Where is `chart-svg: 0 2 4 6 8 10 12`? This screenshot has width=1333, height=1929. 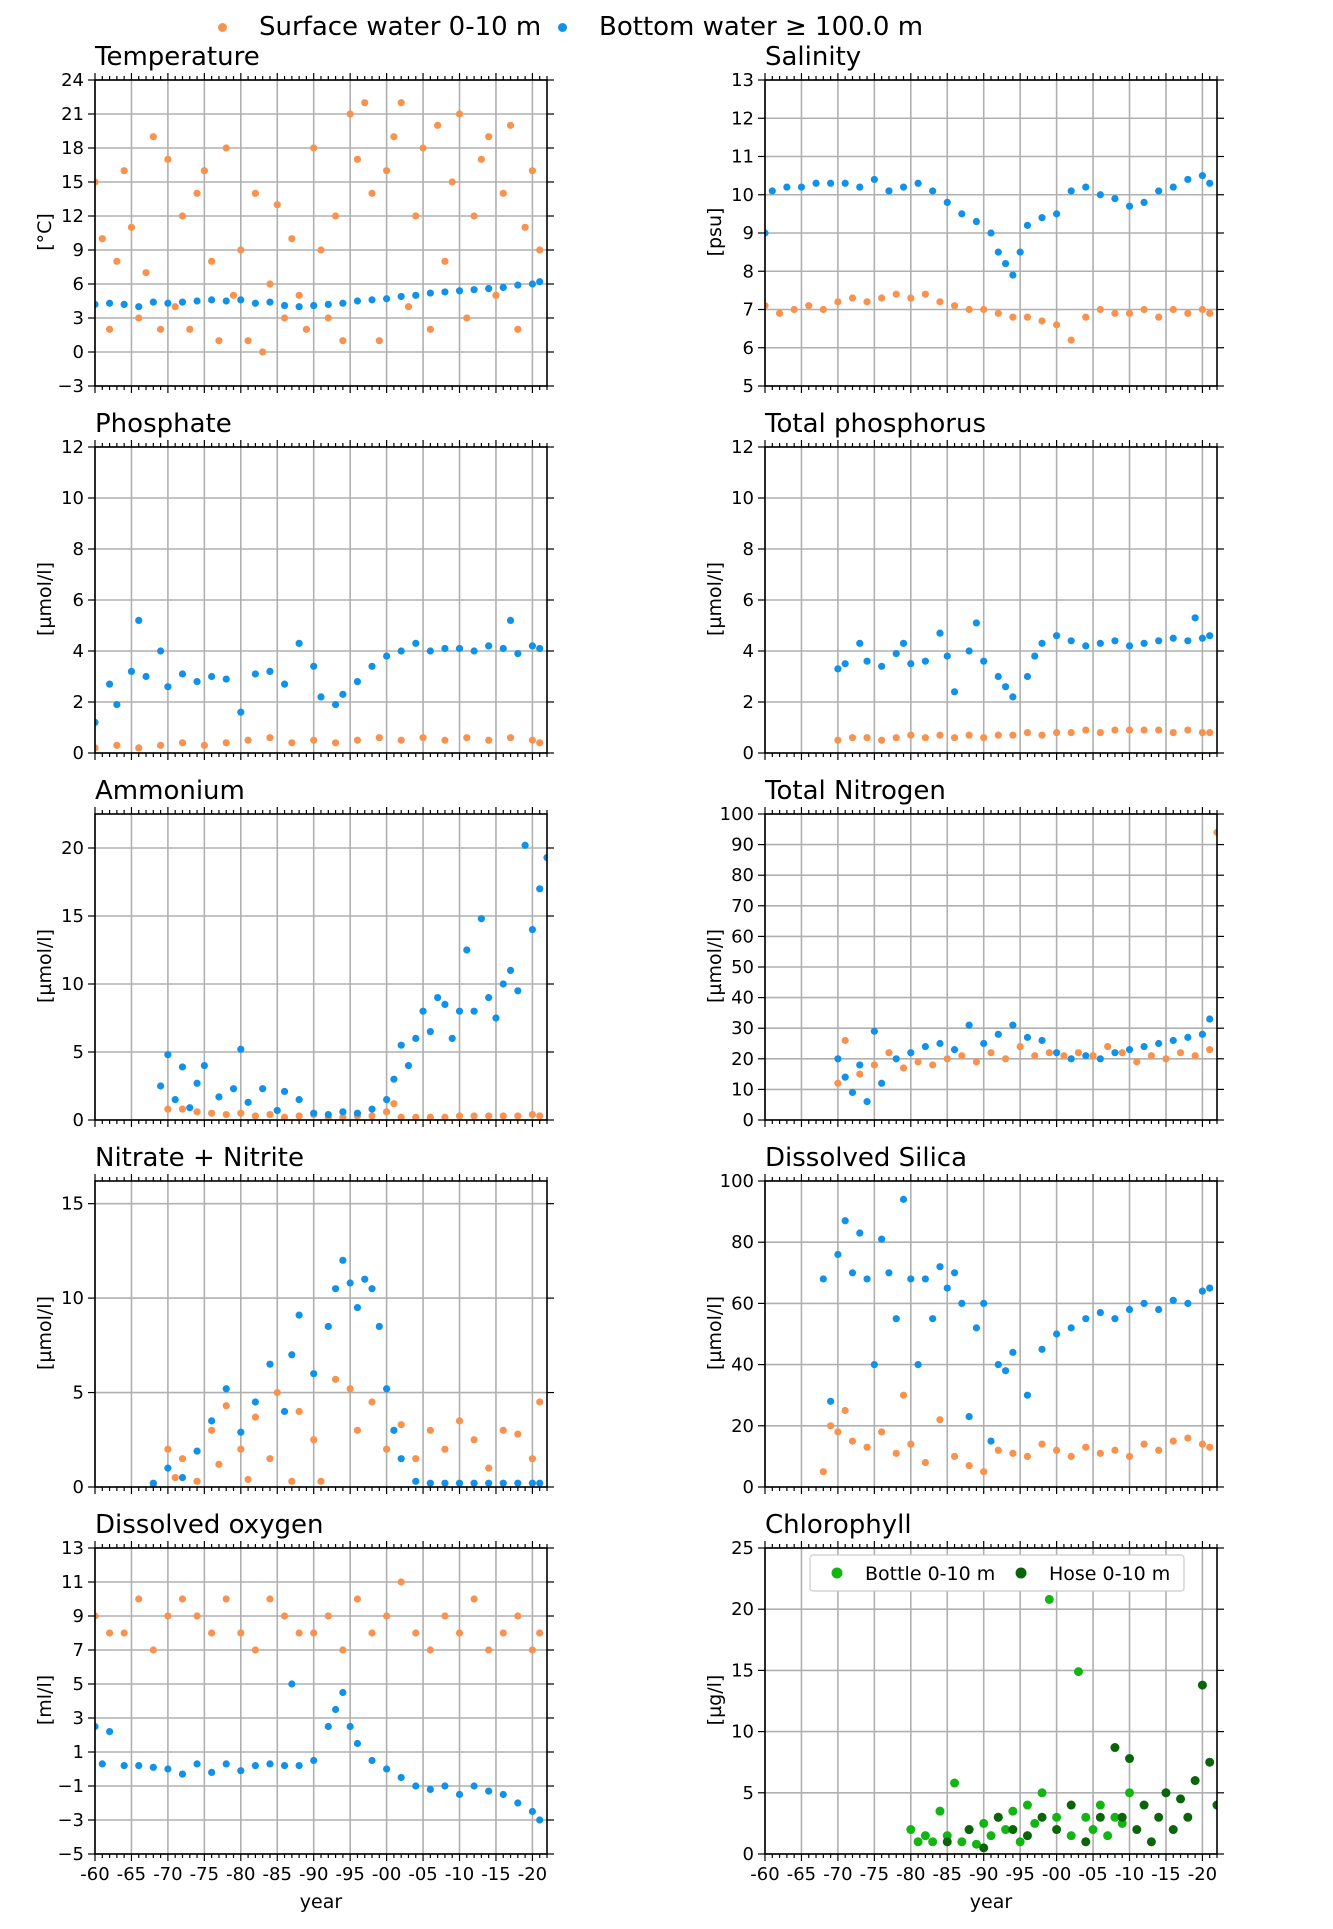
chart-svg: 0 2 4 6 8 10 12 is located at coordinates (977, 600).